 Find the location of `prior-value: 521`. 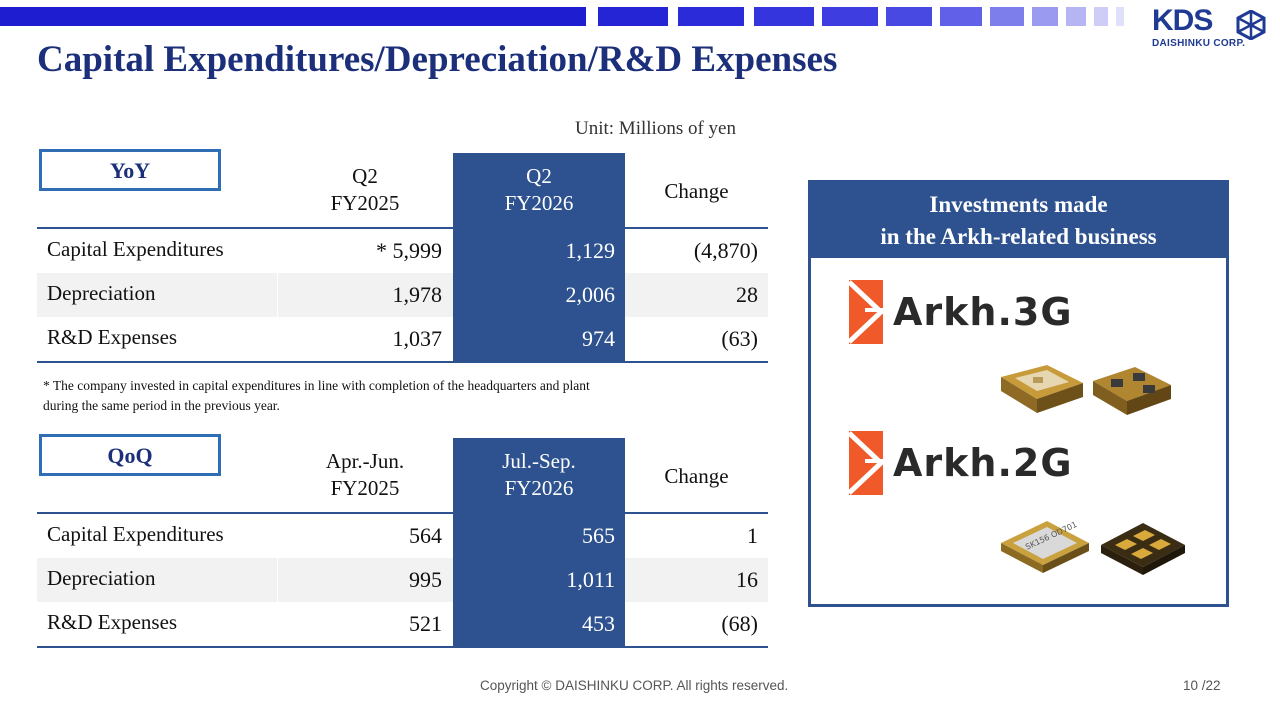

prior-value: 521 is located at coordinates (425, 623).